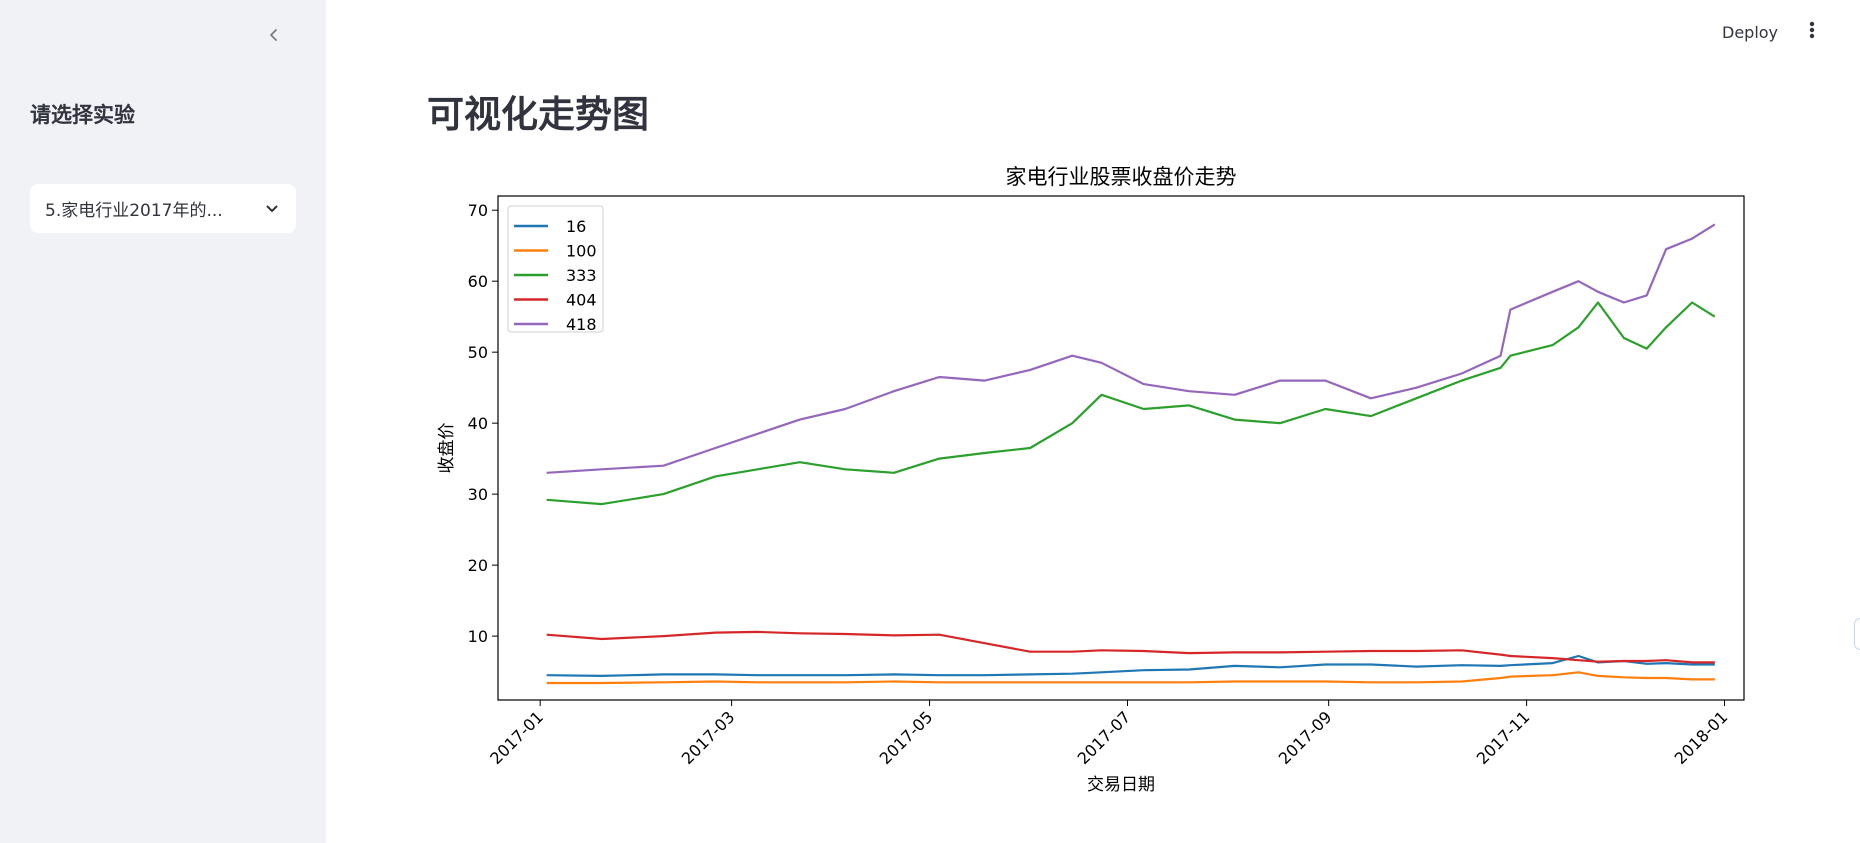 The height and width of the screenshot is (843, 1860). Describe the element at coordinates (478, 210) in the screenshot. I see `y-tick-label: 70` at that location.